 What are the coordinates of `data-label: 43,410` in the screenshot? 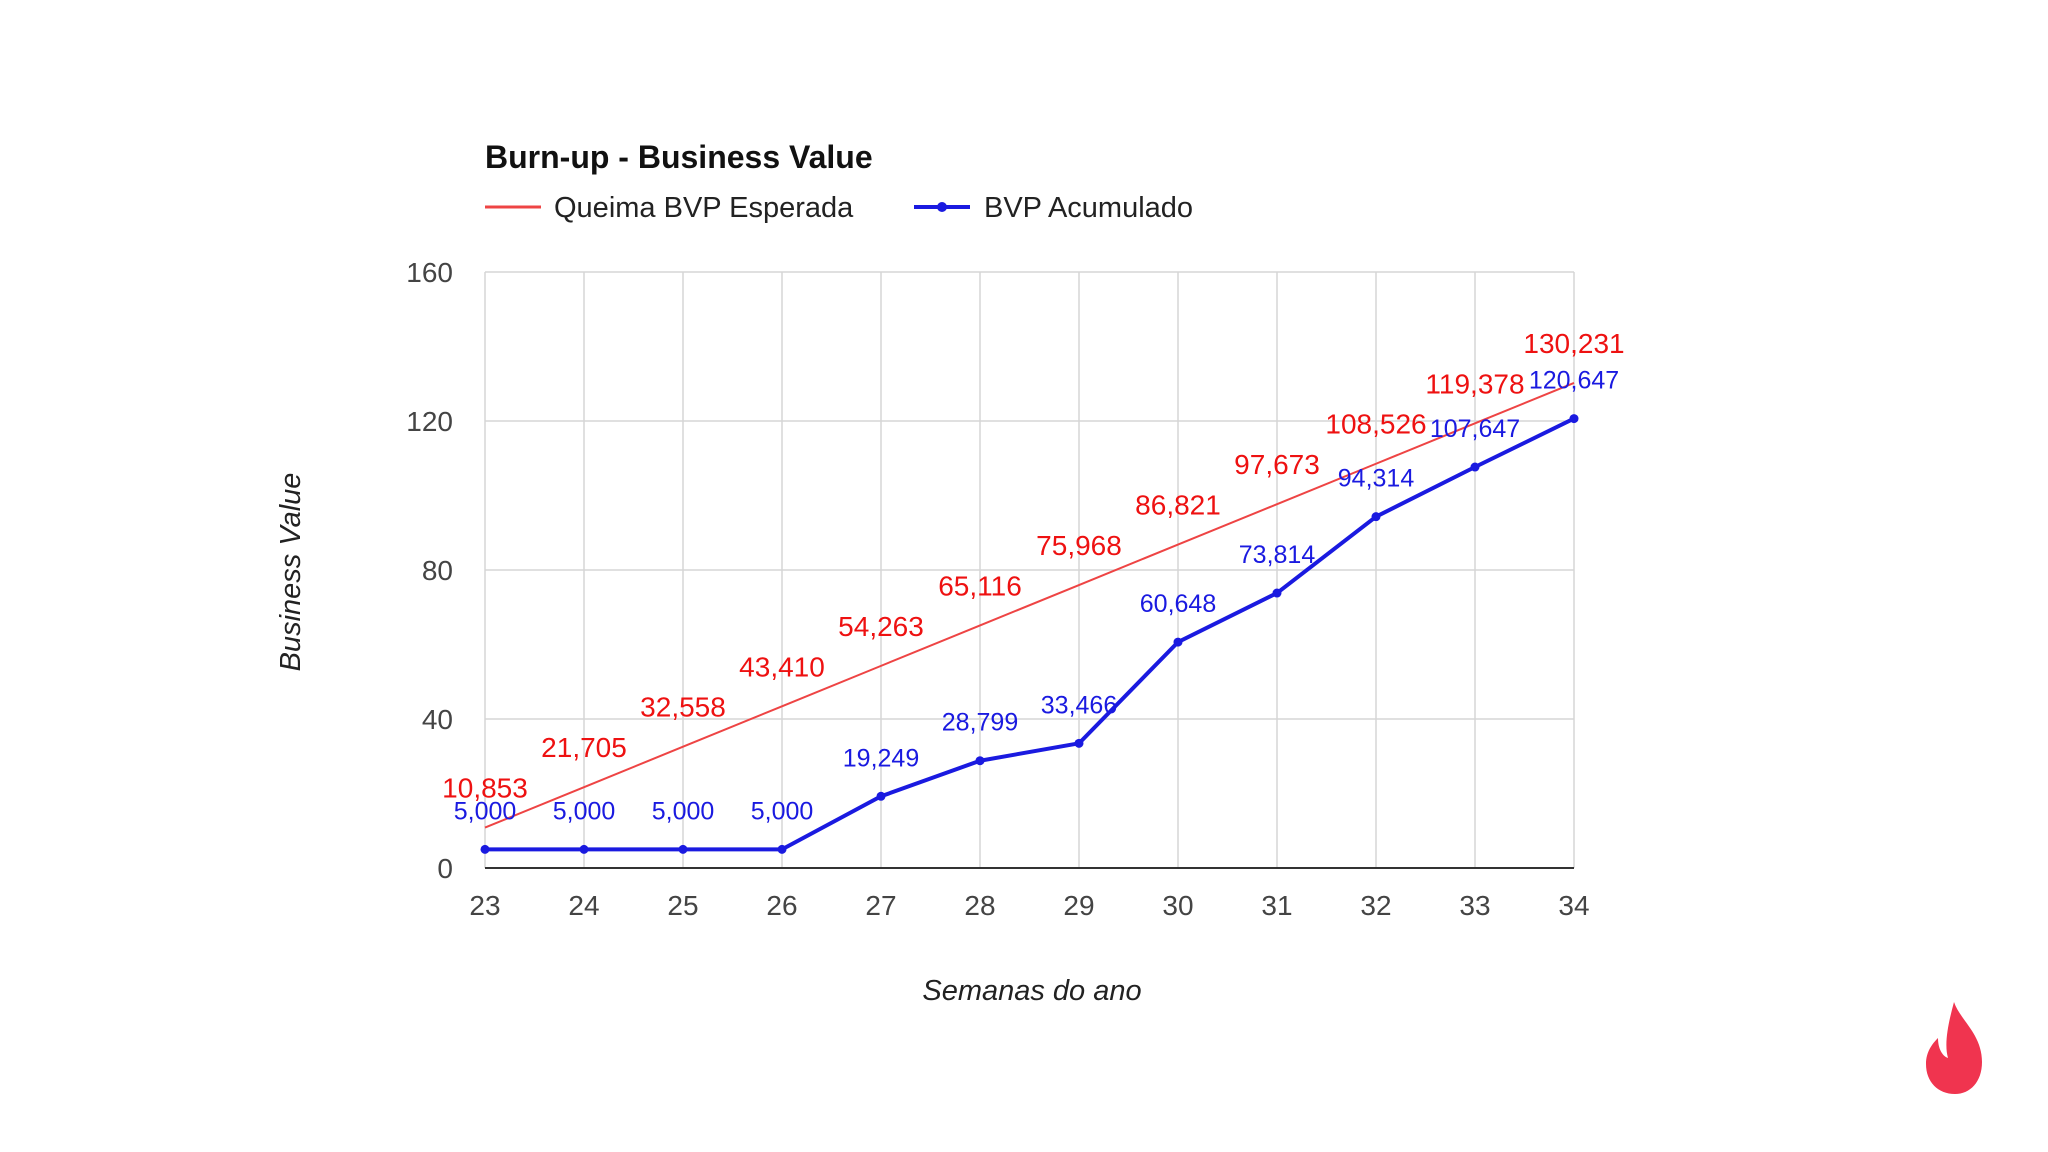 It's located at (782, 666).